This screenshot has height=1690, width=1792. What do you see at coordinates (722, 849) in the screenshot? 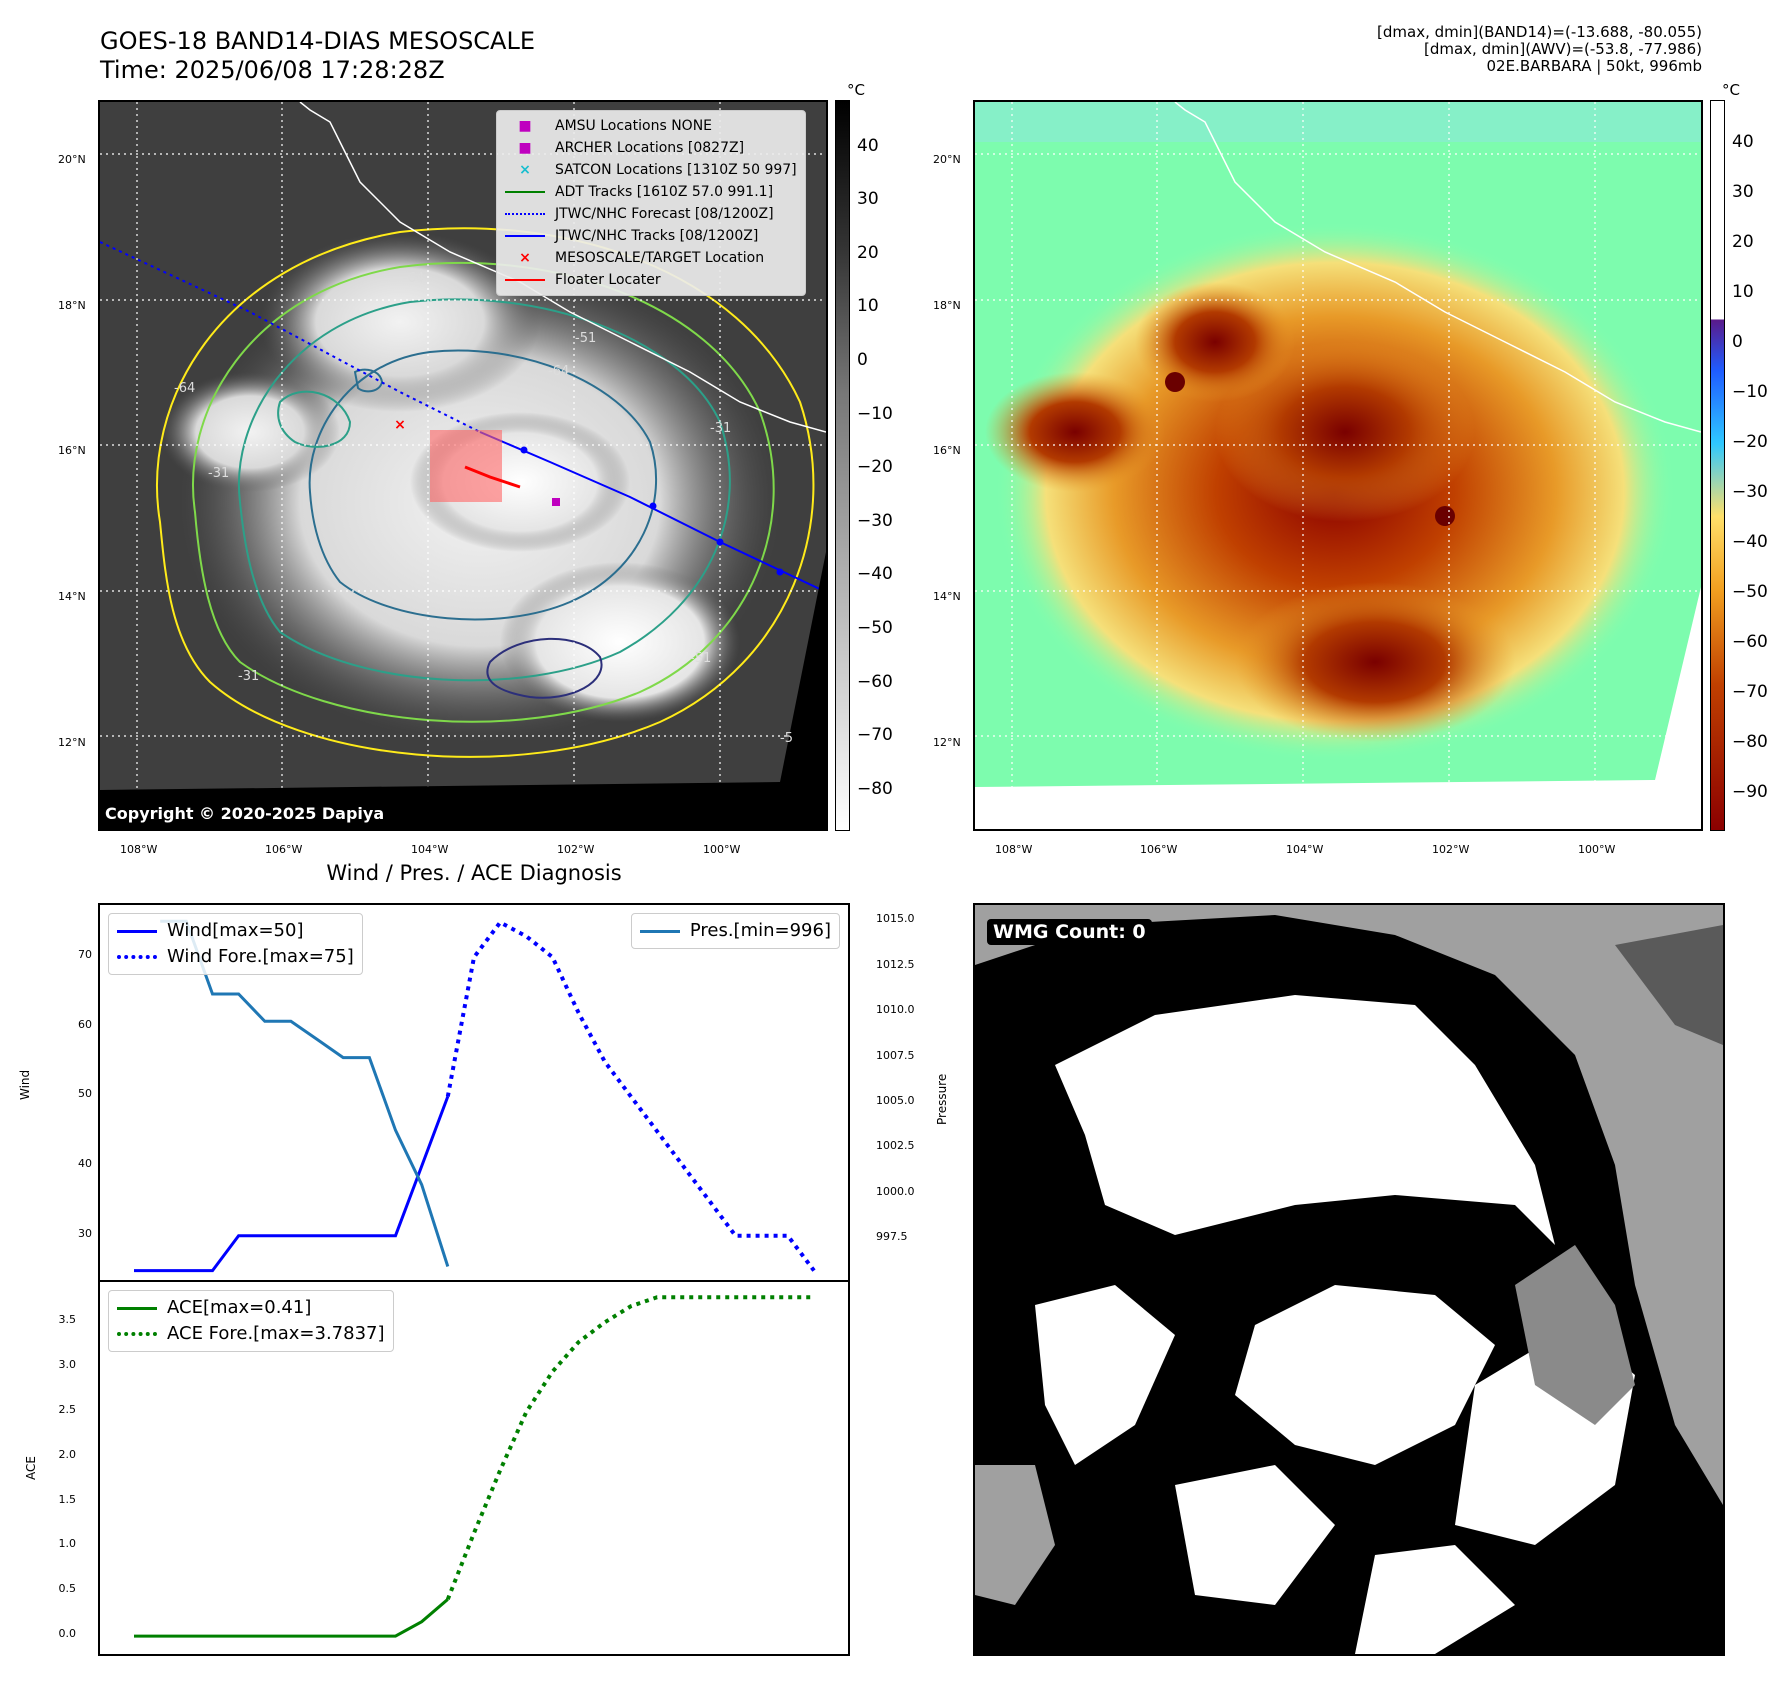
I see `ir-lon-tick: 100°W` at bounding box center [722, 849].